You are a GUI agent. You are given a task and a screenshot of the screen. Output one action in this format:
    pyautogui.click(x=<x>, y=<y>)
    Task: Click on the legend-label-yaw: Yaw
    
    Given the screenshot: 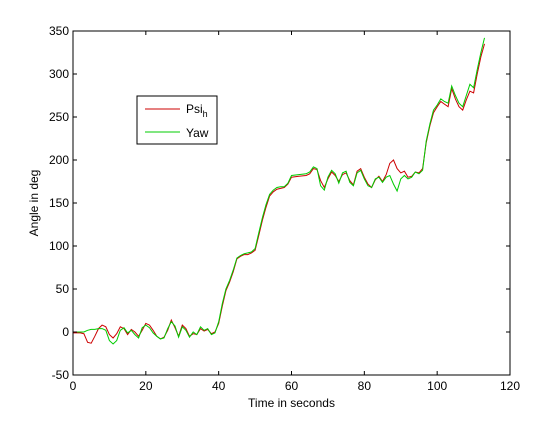 What is the action you would take?
    pyautogui.click(x=197, y=133)
    